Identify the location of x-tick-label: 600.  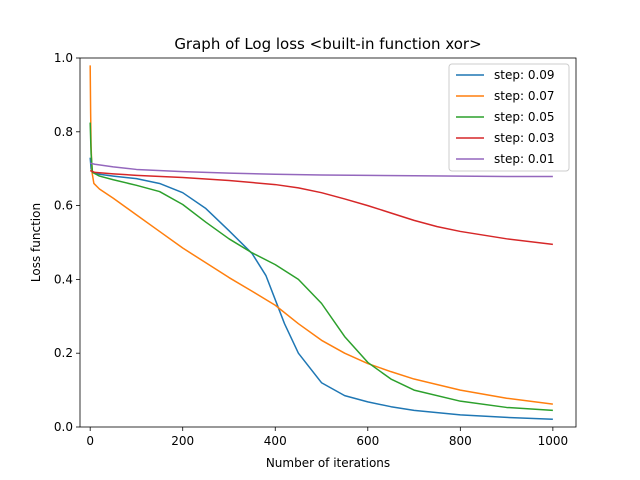
(367, 441).